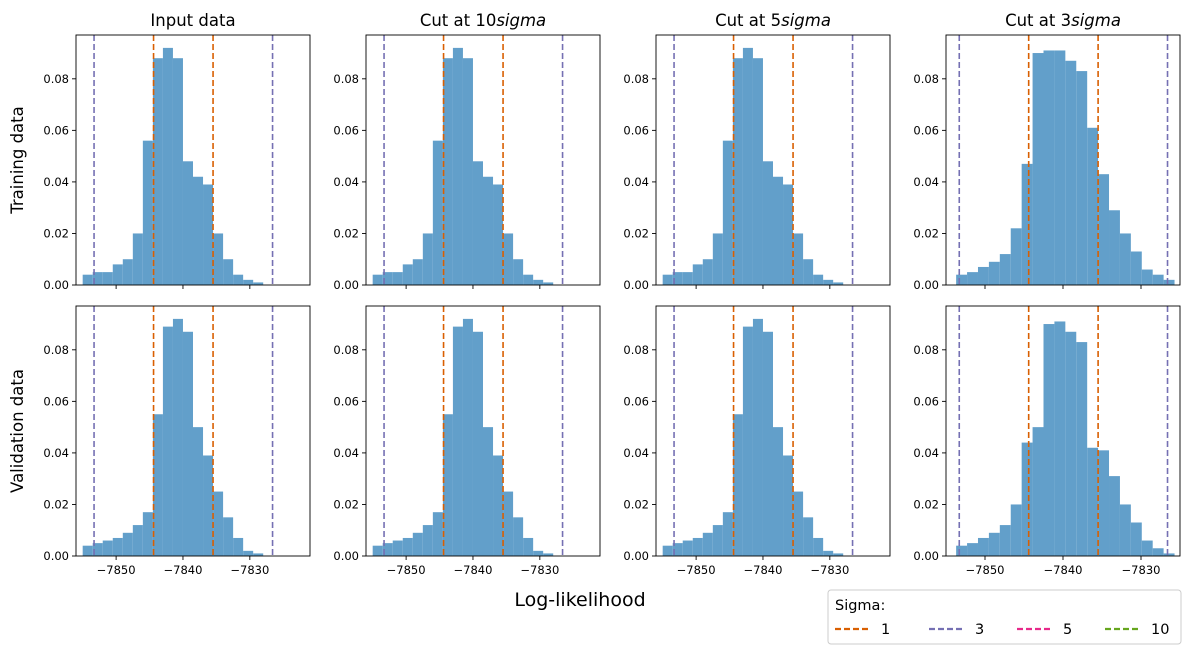 The height and width of the screenshot is (653, 1191). I want to click on histogram-panel-2-1: 0.00 0.02 0.04 0.06 0.08 −7850 −7840 −7830, so click(177, 441).